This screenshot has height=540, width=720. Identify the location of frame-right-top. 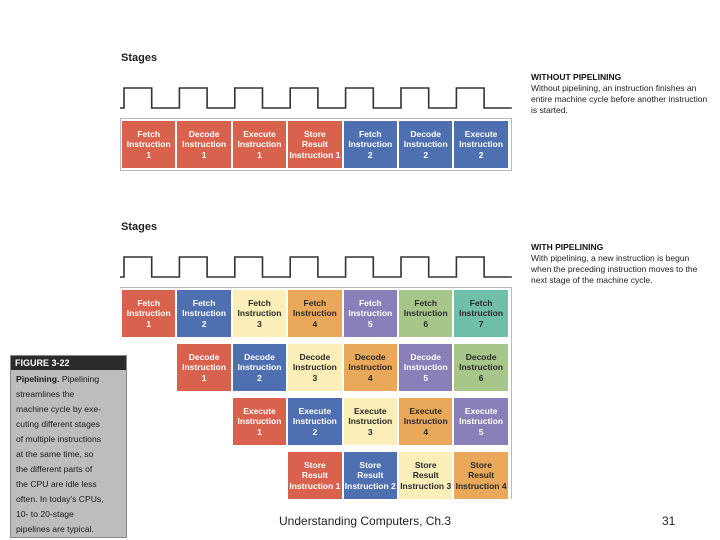
(511, 144).